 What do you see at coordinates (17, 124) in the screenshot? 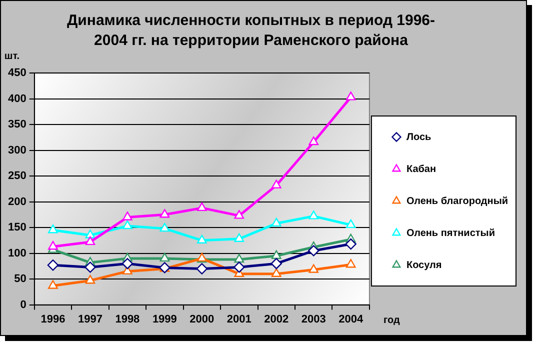
I see `y-tick-label: 350` at bounding box center [17, 124].